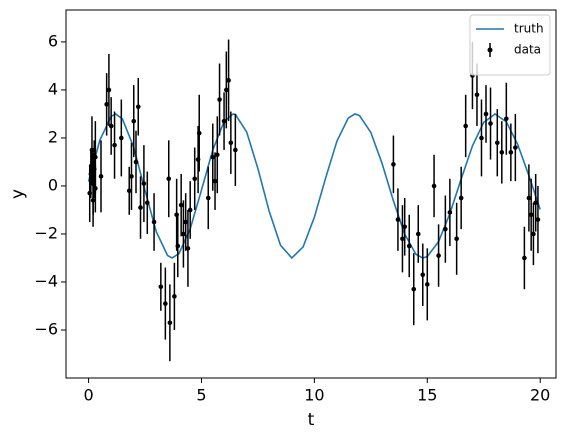  I want to click on y-tick-label: 6, so click(53, 40).